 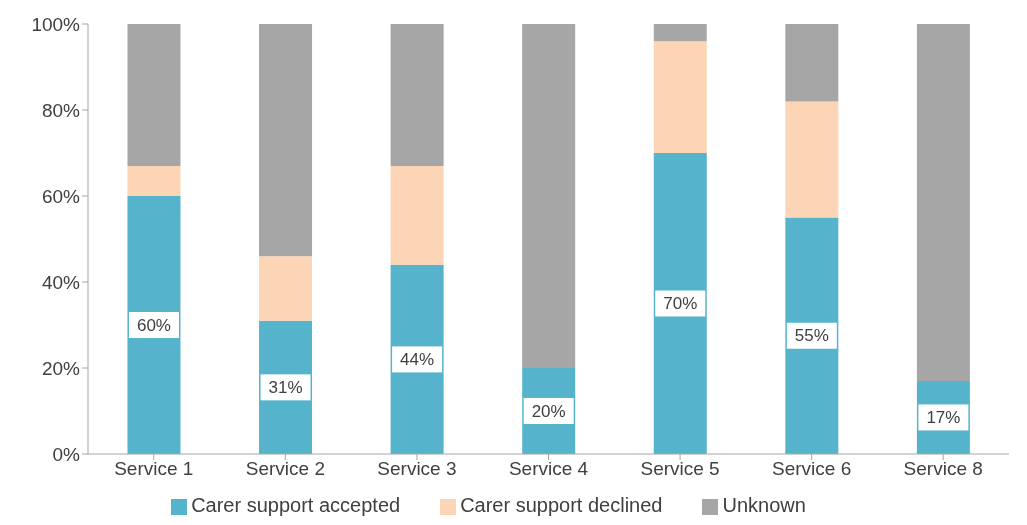 What do you see at coordinates (680, 469) in the screenshot?
I see `x-tick-label: Service 5` at bounding box center [680, 469].